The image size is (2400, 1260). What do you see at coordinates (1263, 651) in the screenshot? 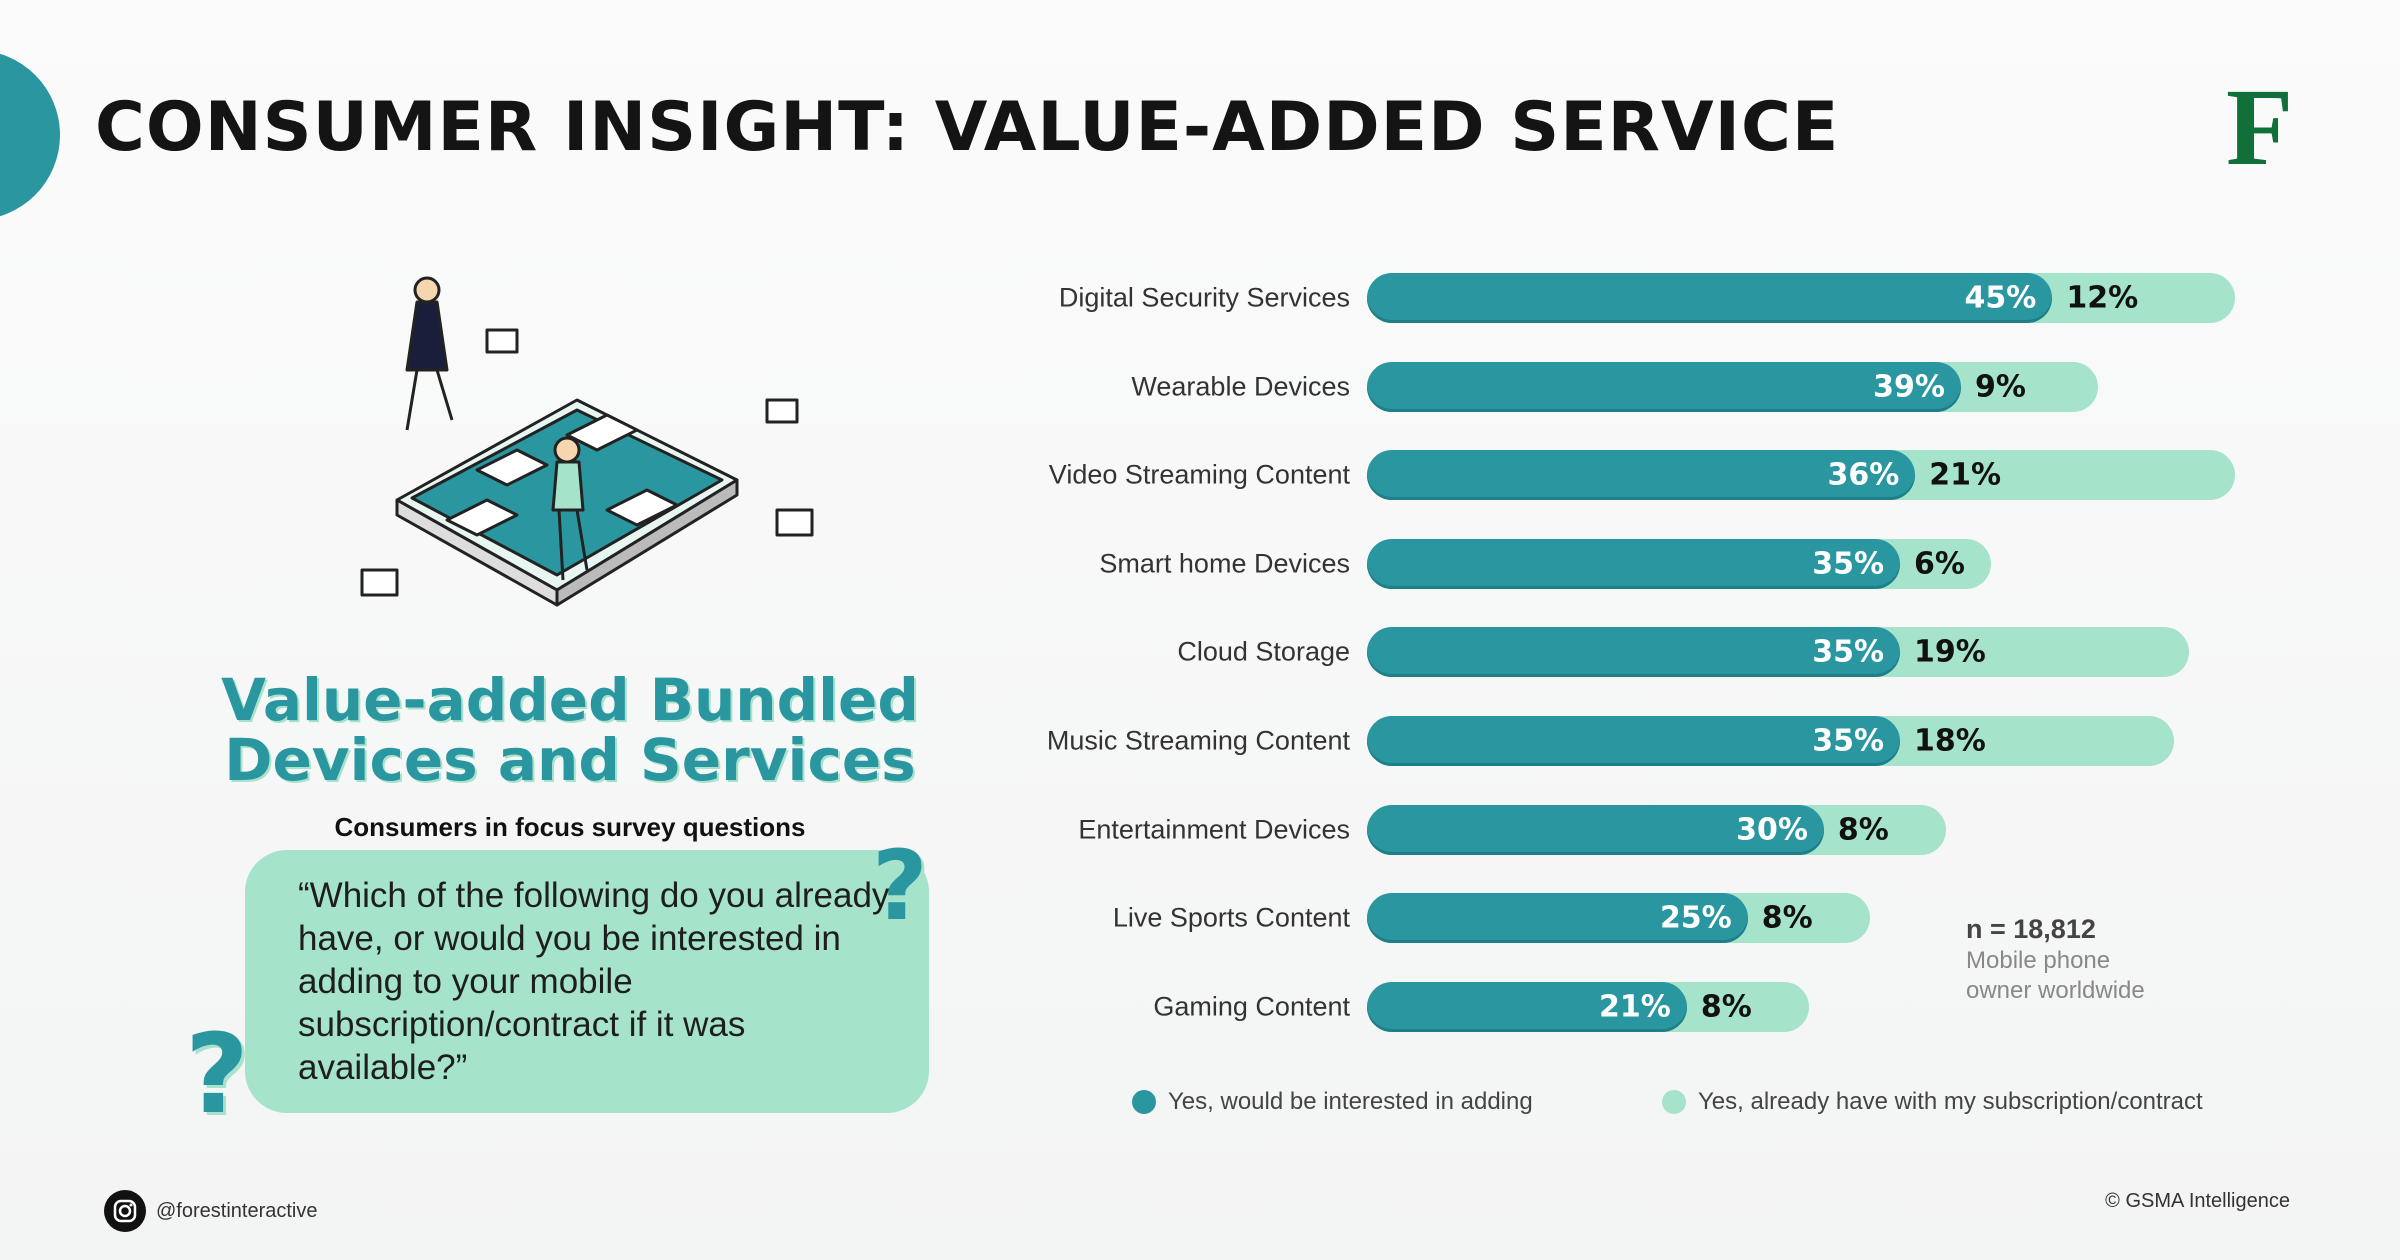
I see `category-label: Cloud Storage` at bounding box center [1263, 651].